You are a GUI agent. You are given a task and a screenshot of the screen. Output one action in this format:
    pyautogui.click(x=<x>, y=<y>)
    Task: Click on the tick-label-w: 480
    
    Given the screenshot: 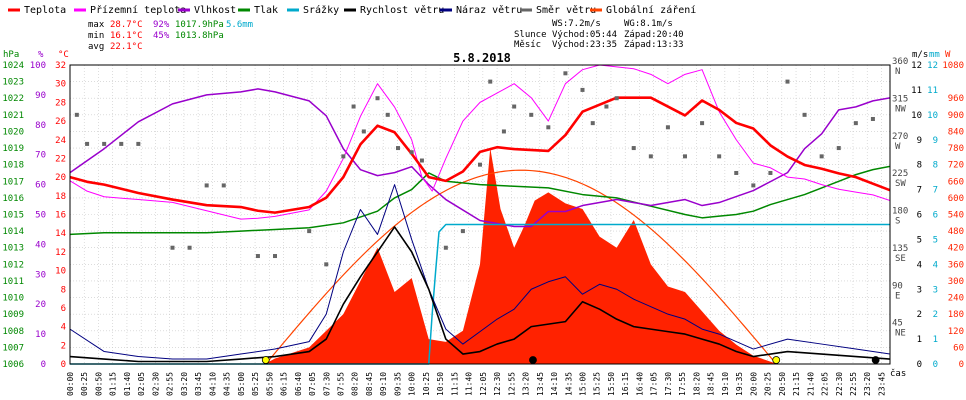 What is the action you would take?
    pyautogui.click(x=956, y=232)
    